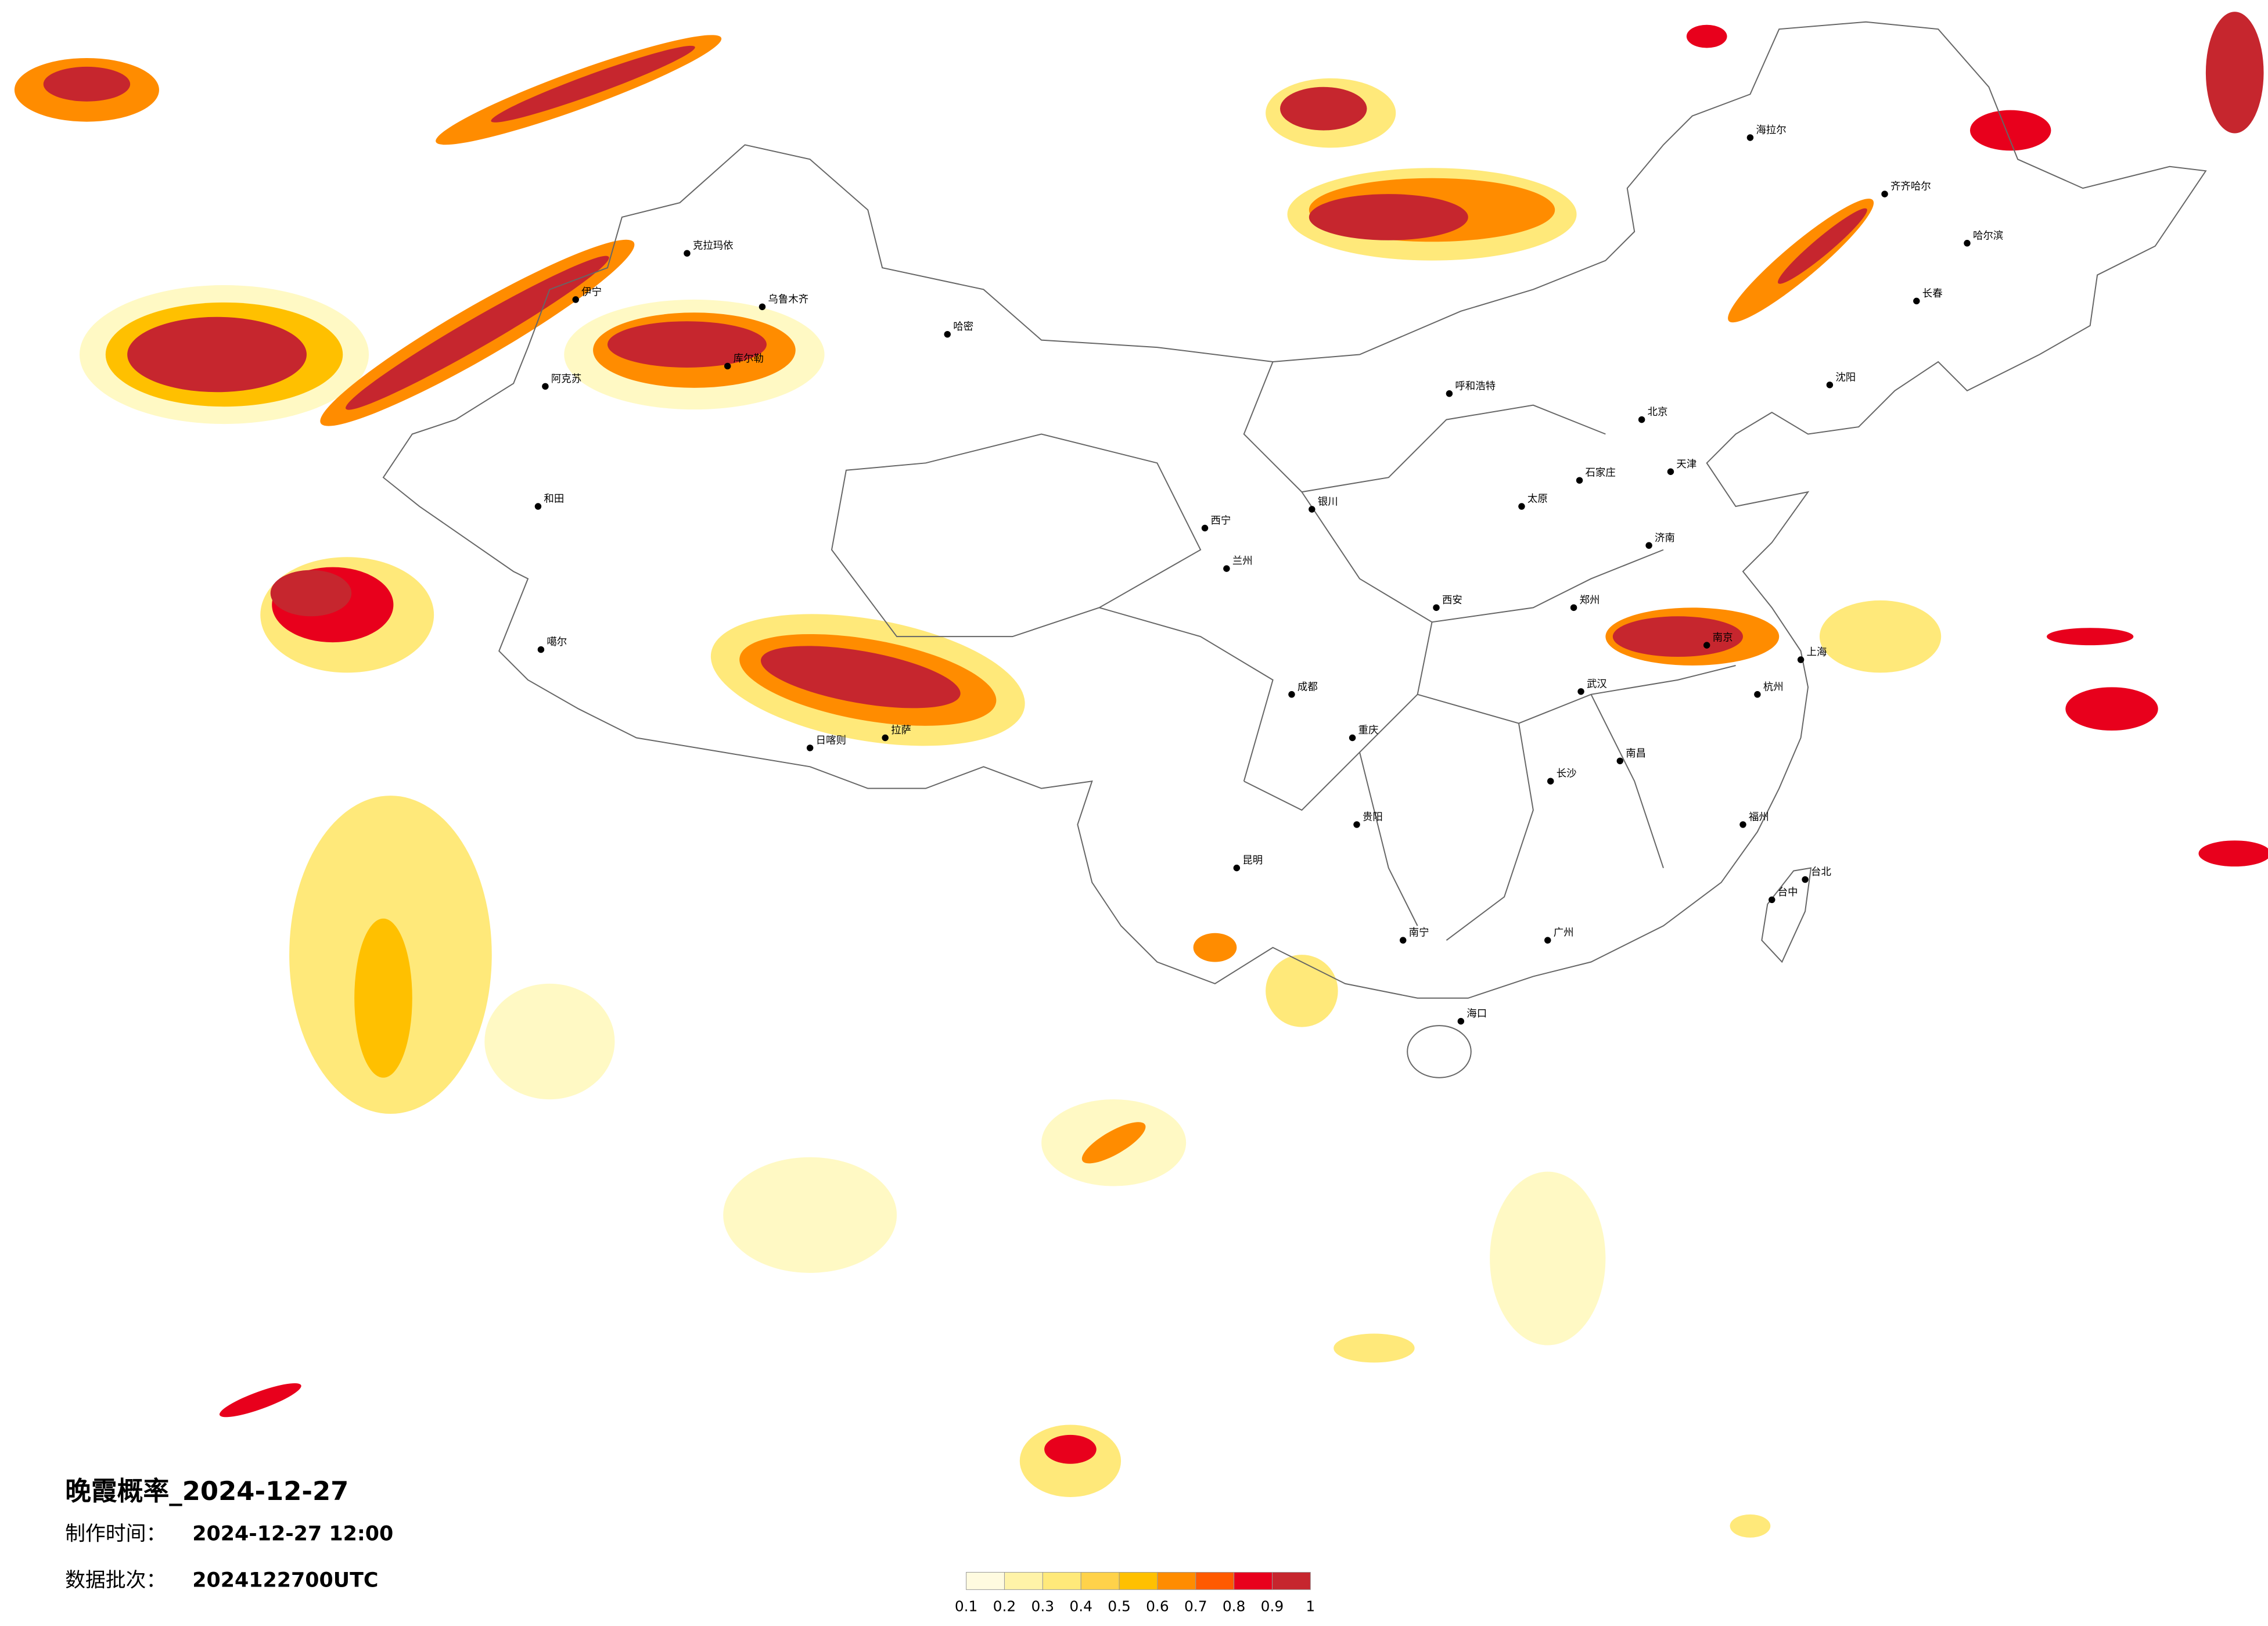  I want to click on made-time: 2024-12-27 12:00, so click(292, 1534).